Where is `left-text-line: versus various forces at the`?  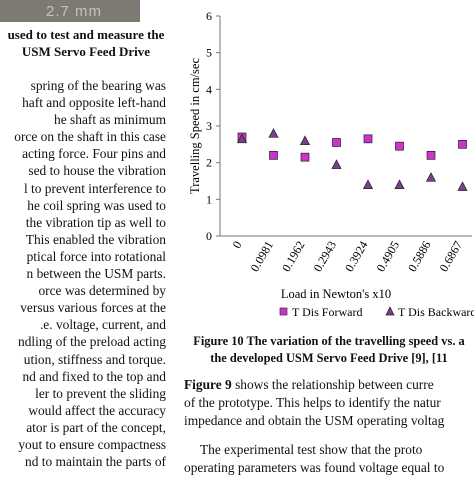 left-text-line: versus various forces at the is located at coordinates (93, 308).